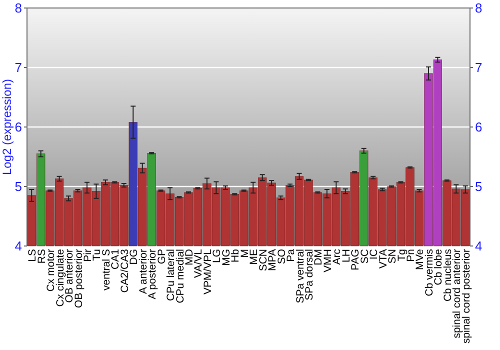 This screenshot has width=500, height=350. Describe the element at coordinates (60, 277) in the screenshot. I see `x-tick-label: Cx cingulate` at that location.